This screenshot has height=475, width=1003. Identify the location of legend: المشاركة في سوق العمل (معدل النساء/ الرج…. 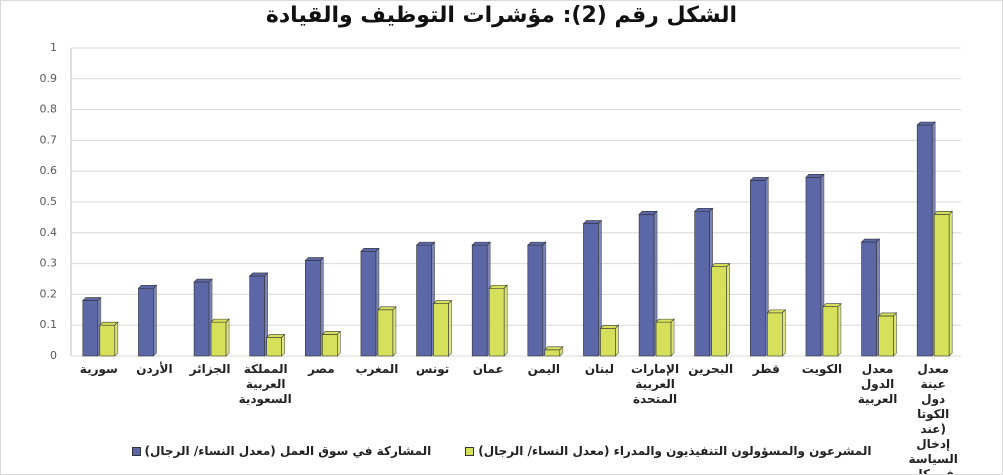
(501, 451).